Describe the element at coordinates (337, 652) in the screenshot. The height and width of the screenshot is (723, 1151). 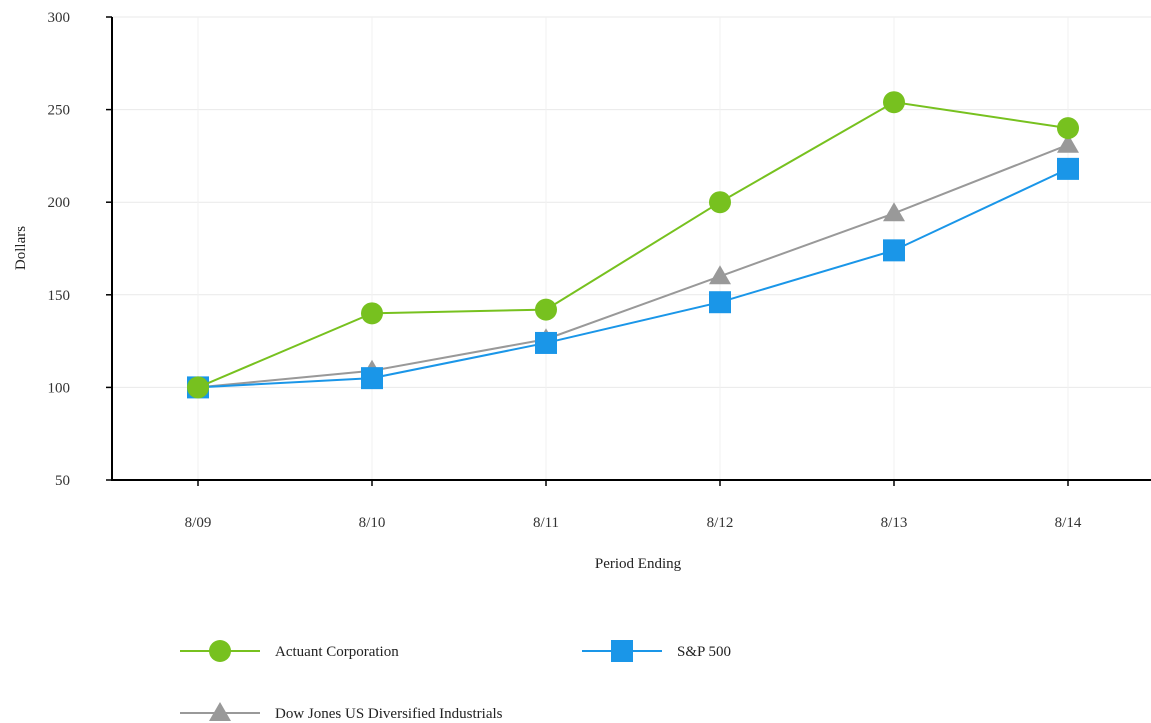
I see `legend-label: Actuant Corporation` at that location.